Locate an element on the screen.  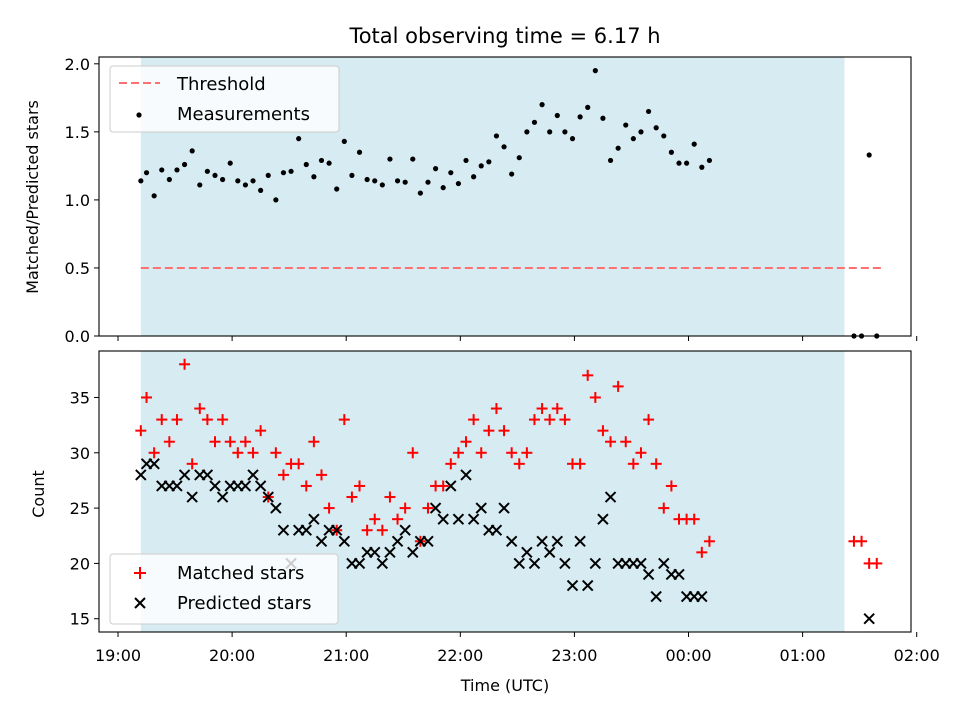
bottom-legend-box is located at coordinates (224, 589).